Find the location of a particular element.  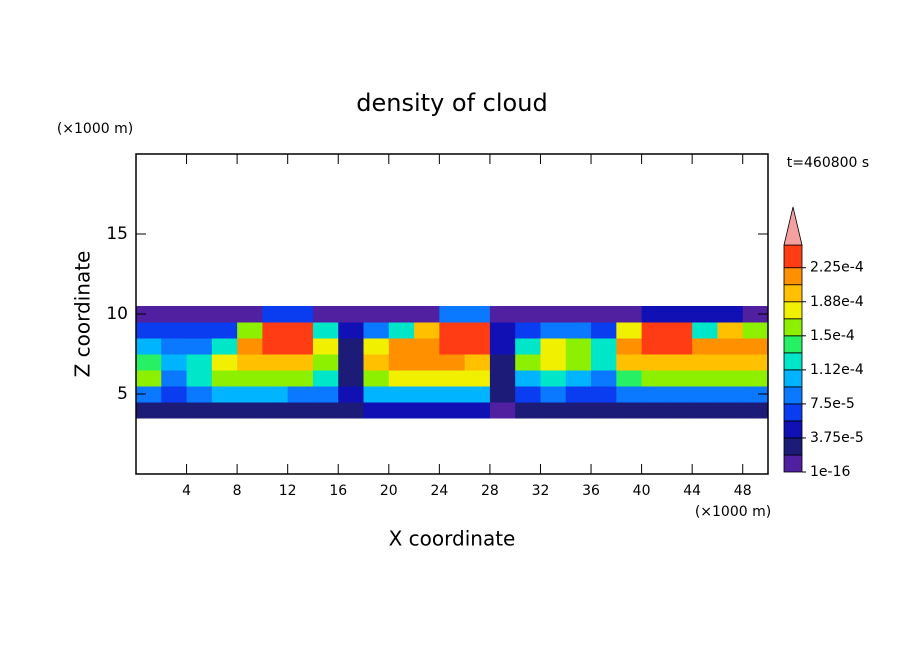

colorbar-over-arrow is located at coordinates (793, 226).